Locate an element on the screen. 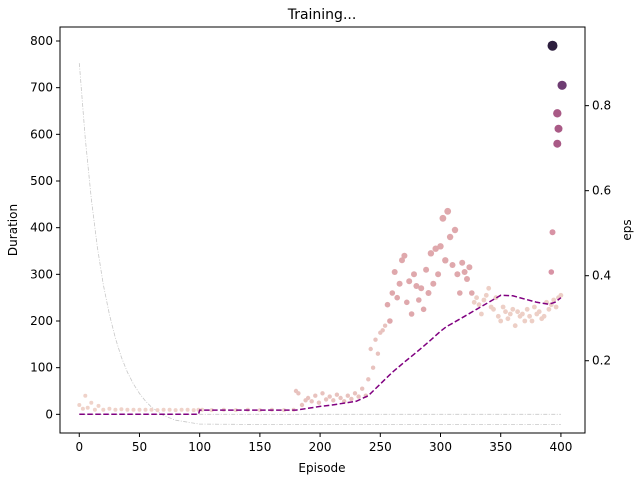 The height and width of the screenshot is (480, 640). x-tick-label: 50 is located at coordinates (139, 447).